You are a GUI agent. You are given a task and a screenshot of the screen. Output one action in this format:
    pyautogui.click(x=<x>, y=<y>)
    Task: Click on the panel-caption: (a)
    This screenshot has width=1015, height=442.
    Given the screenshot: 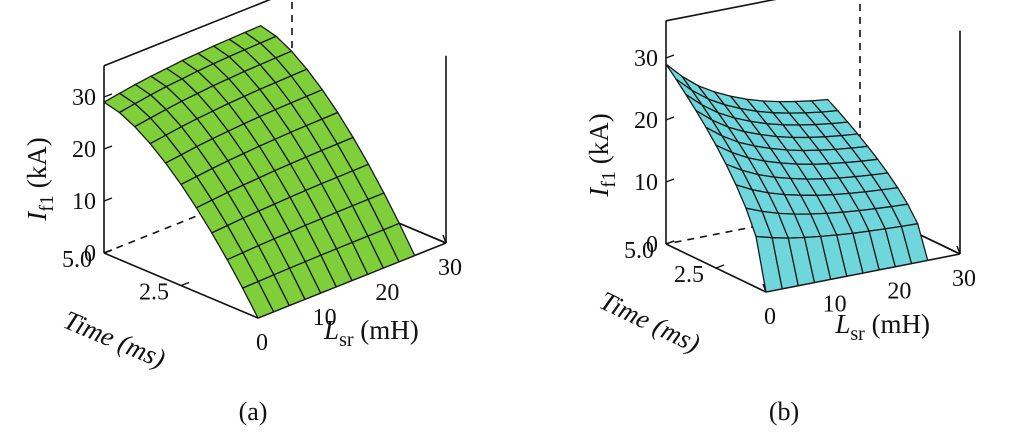 What is the action you would take?
    pyautogui.click(x=253, y=411)
    